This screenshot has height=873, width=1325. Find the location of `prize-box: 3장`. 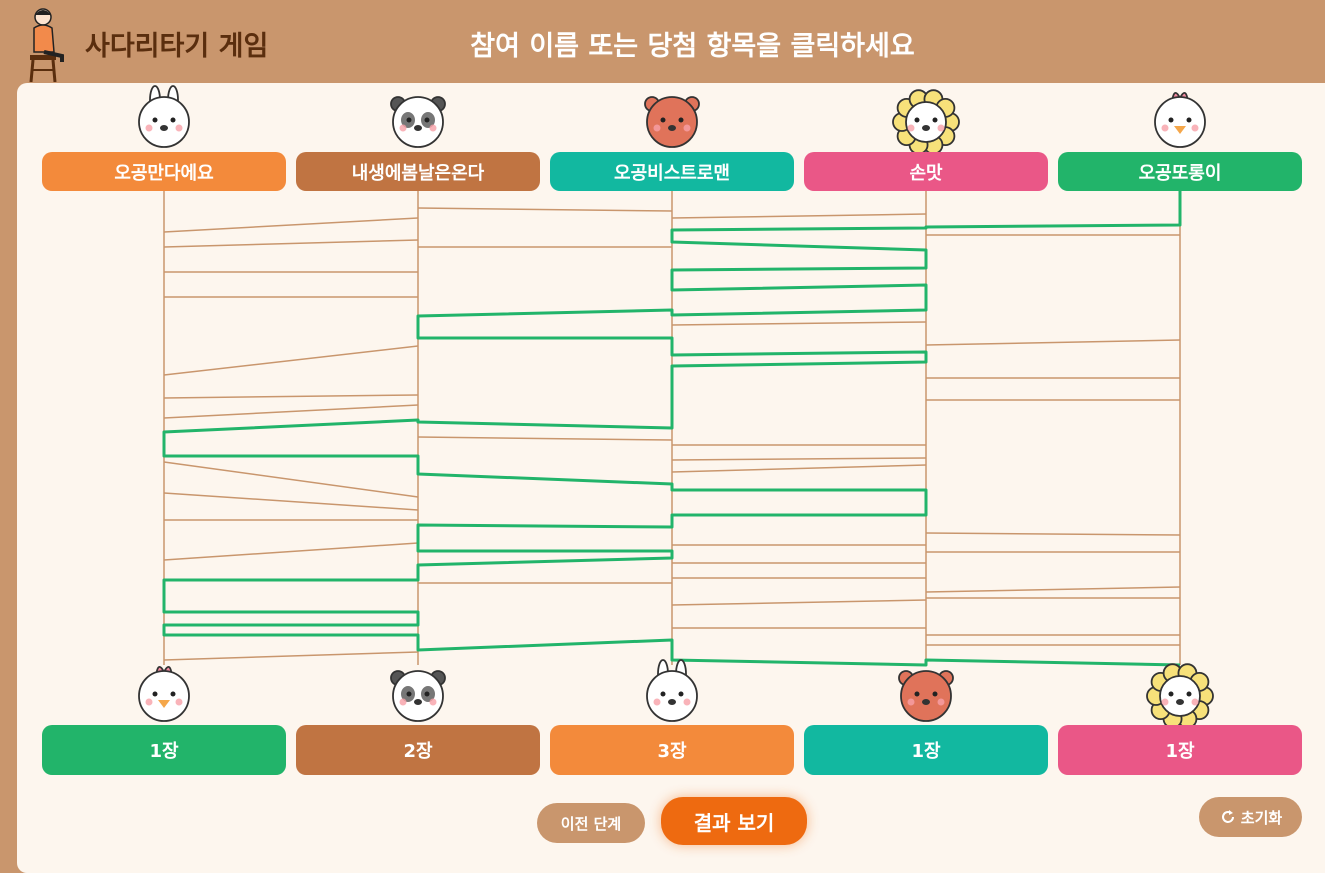

prize-box: 3장 is located at coordinates (672, 750).